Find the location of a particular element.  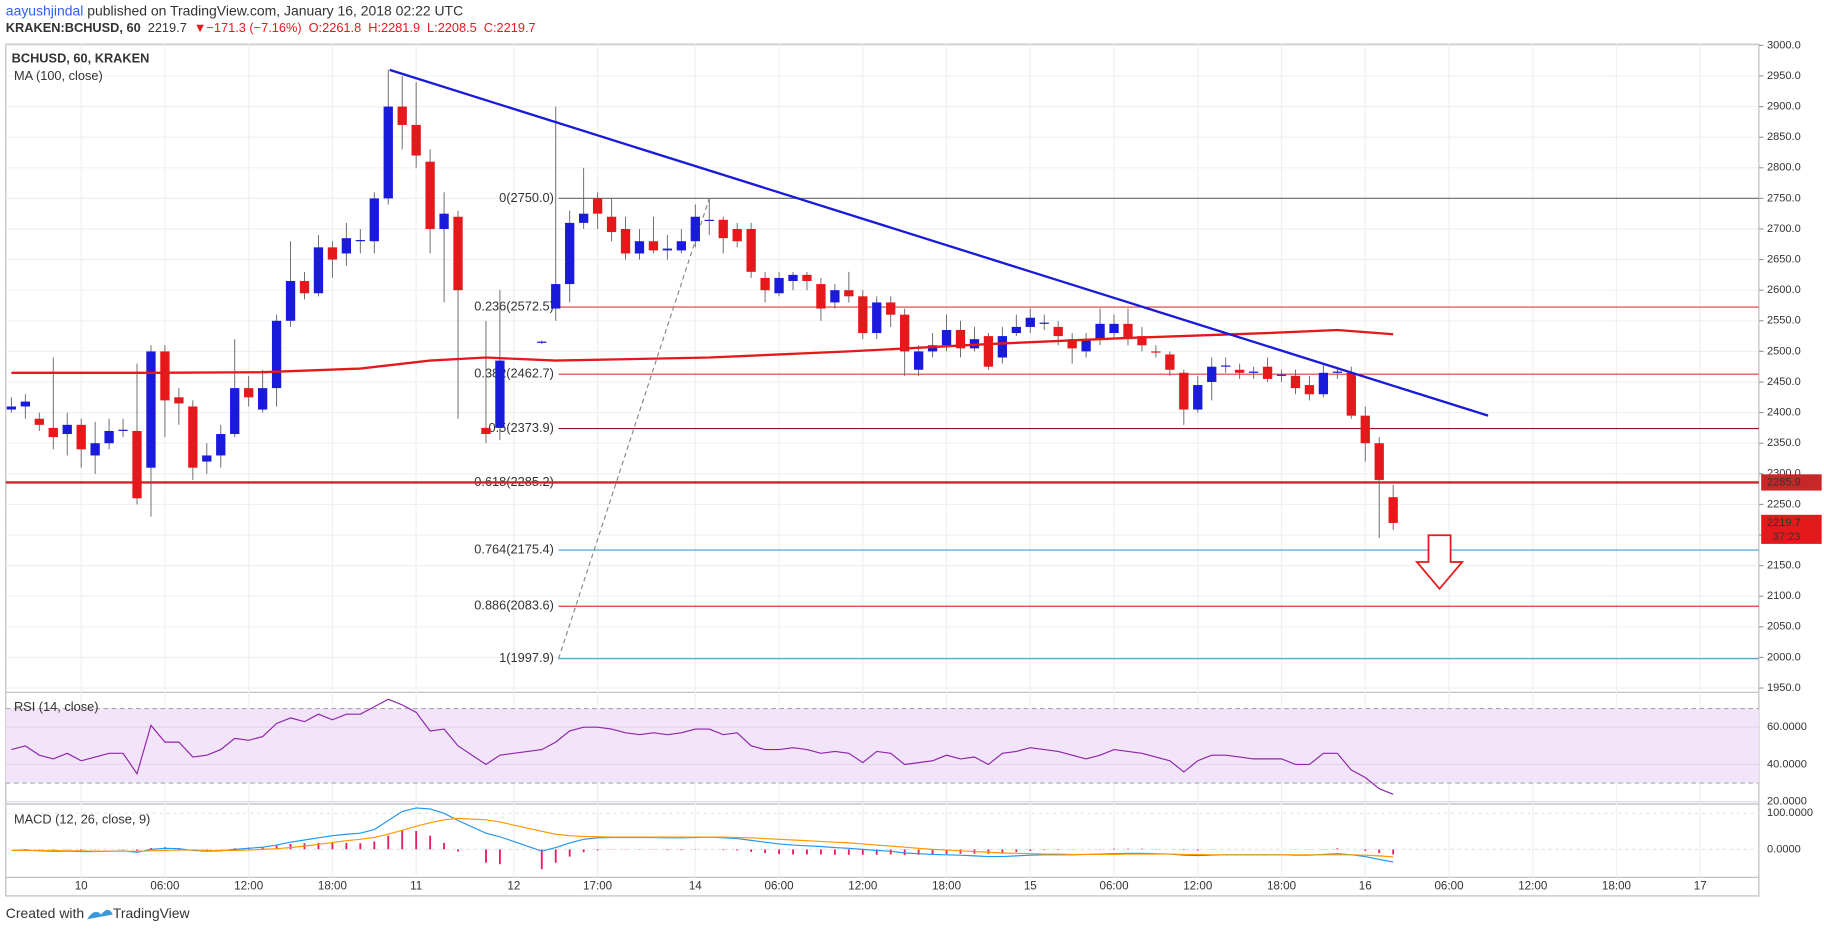

rsi-title: RSI (14, close) is located at coordinates (56, 706).